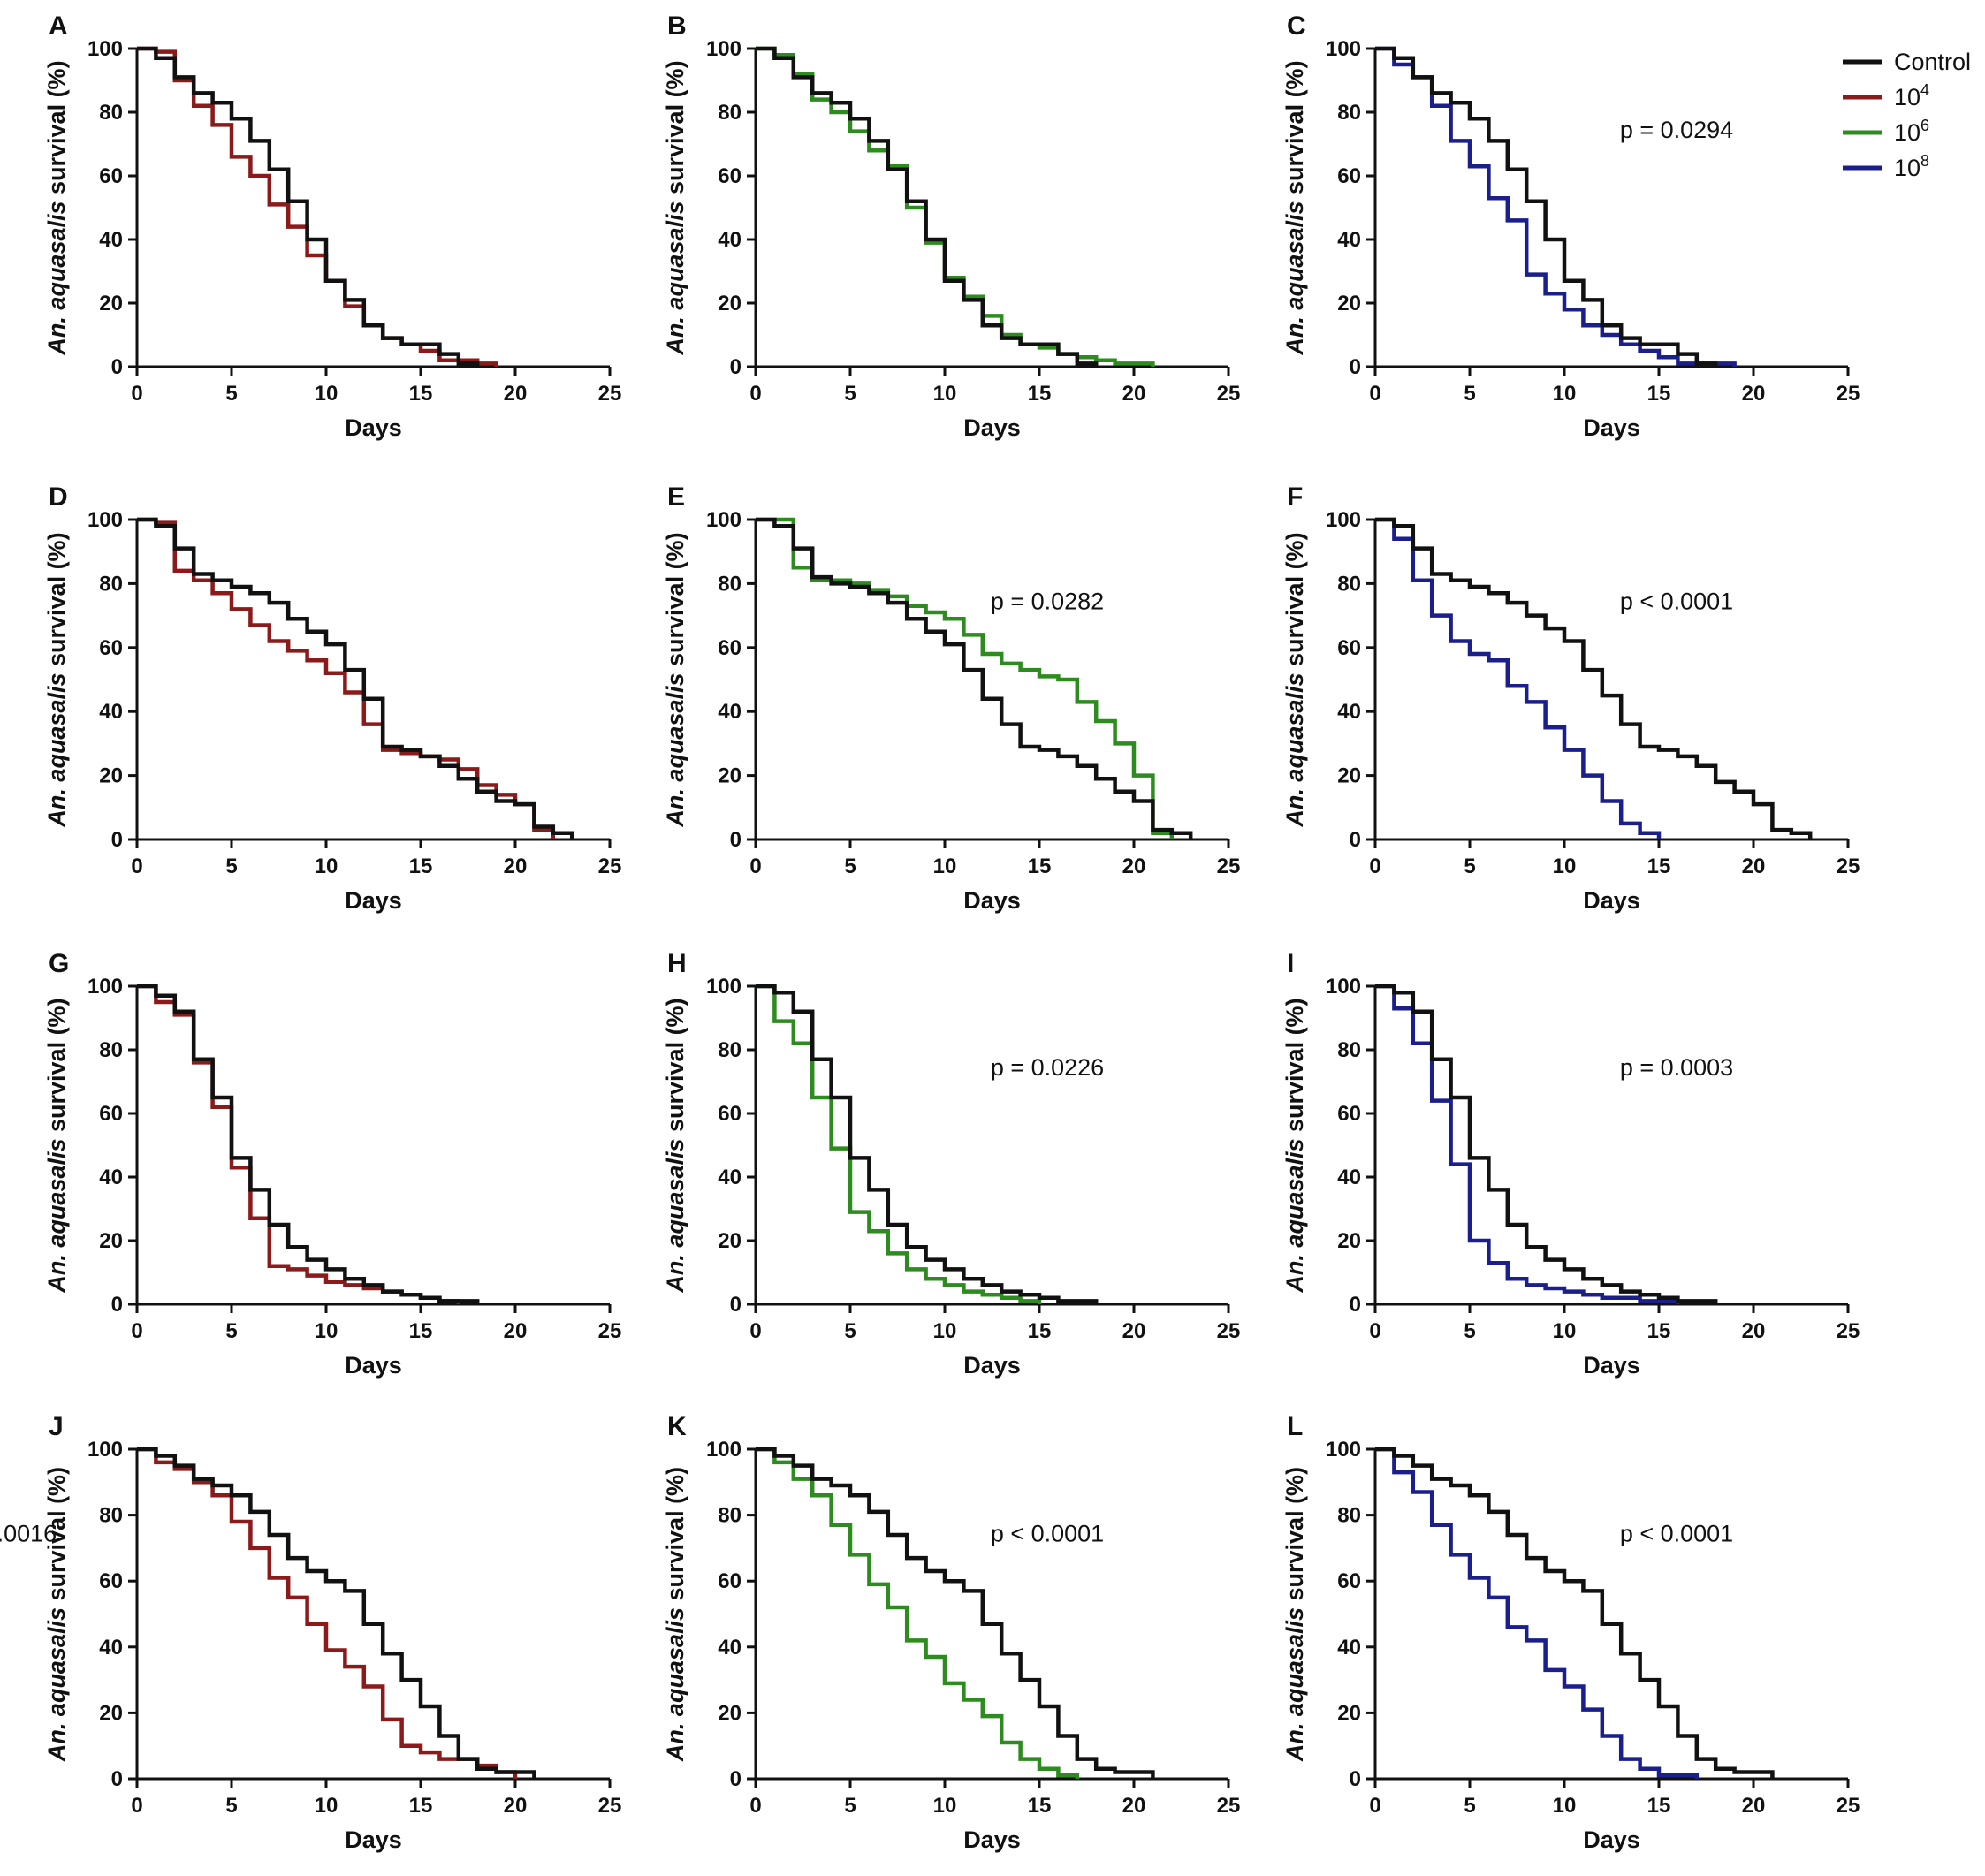  I want to click on survival-curve-10e4, so click(299, 1144).